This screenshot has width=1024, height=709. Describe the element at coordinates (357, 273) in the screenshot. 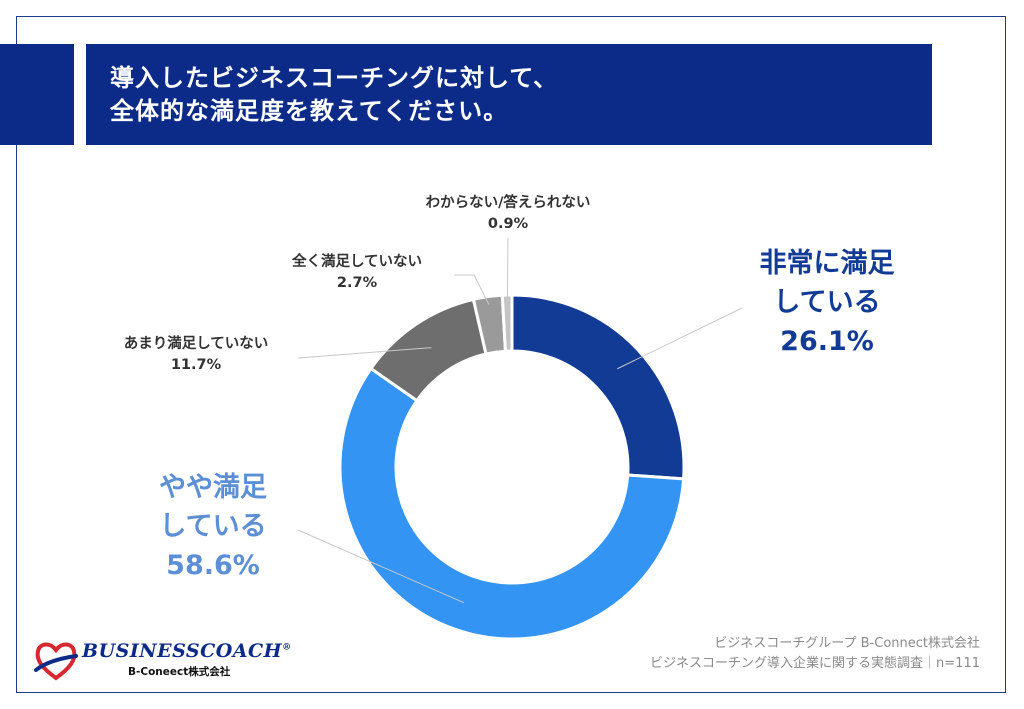

I see `label-not-at-all-satisfied: 全く満足していない 2.7%` at that location.